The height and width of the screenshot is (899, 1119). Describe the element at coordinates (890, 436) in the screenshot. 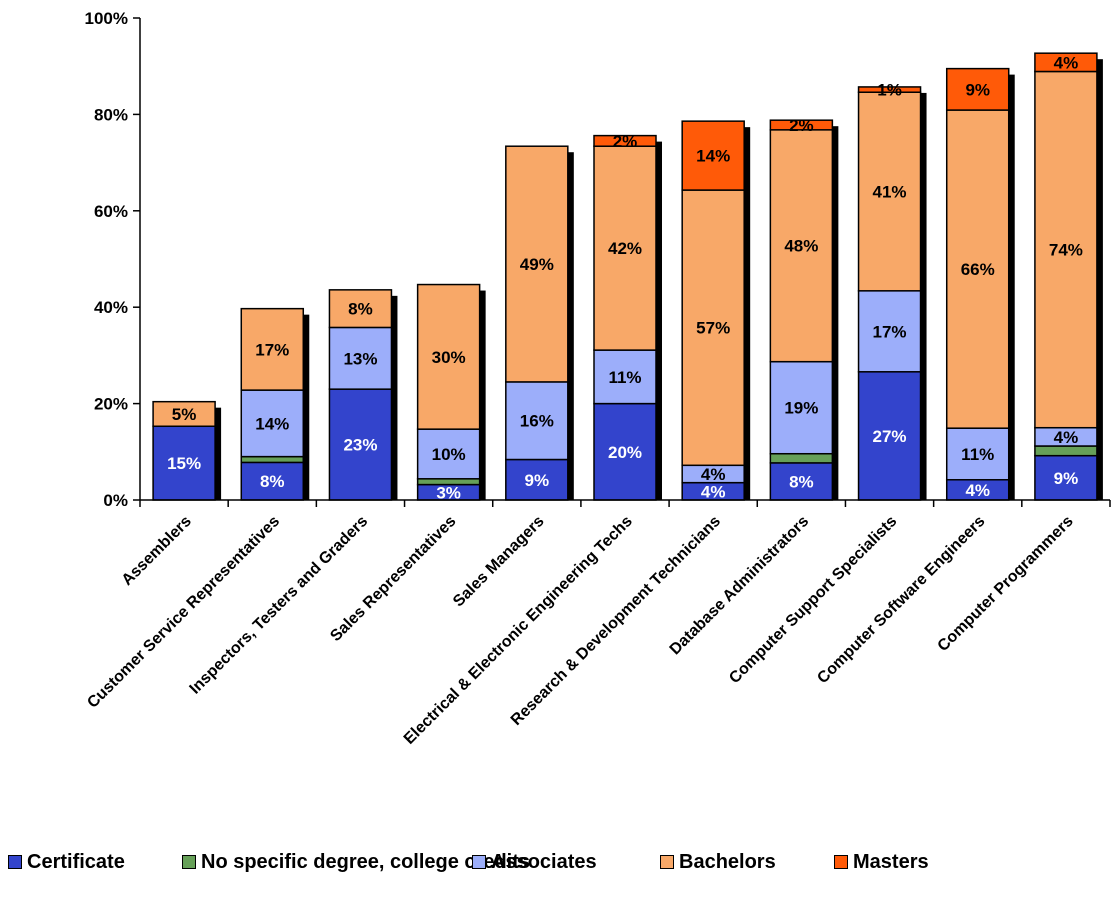

I see `data-label: 27%` at that location.